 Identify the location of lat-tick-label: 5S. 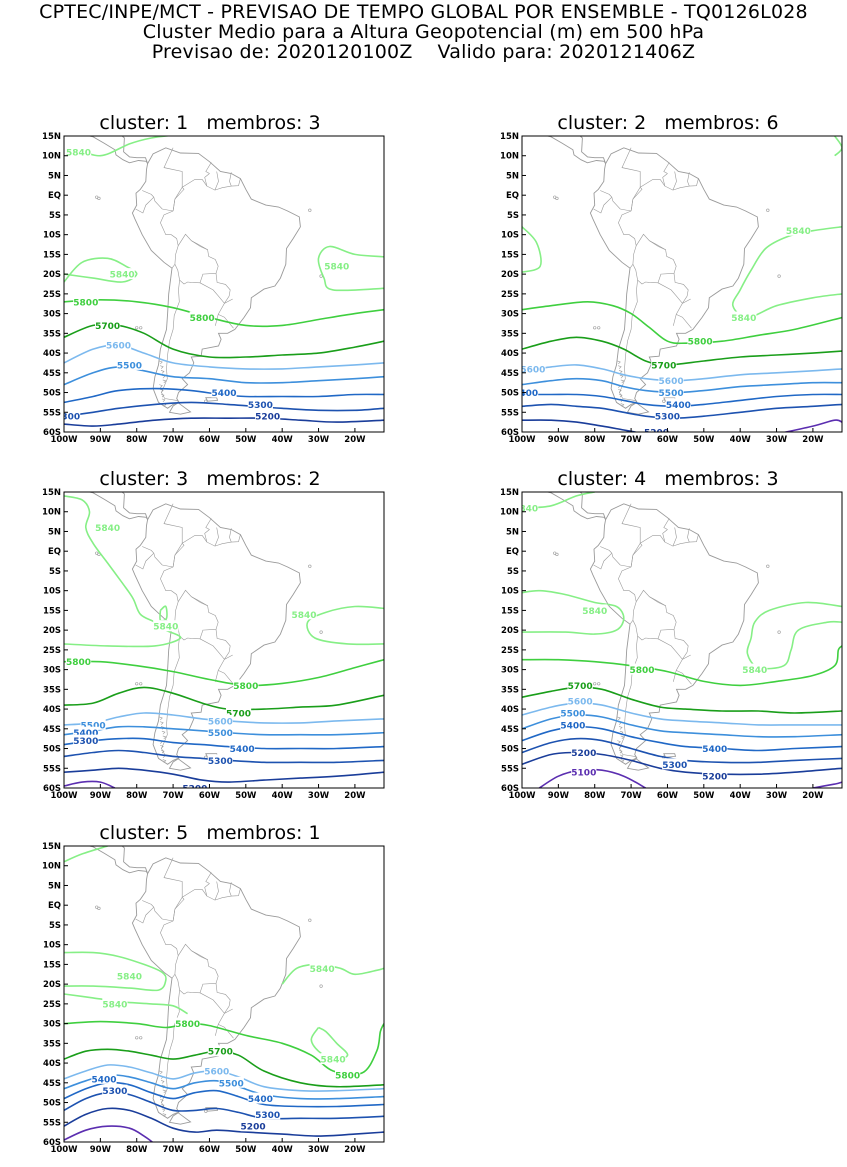
(513, 572).